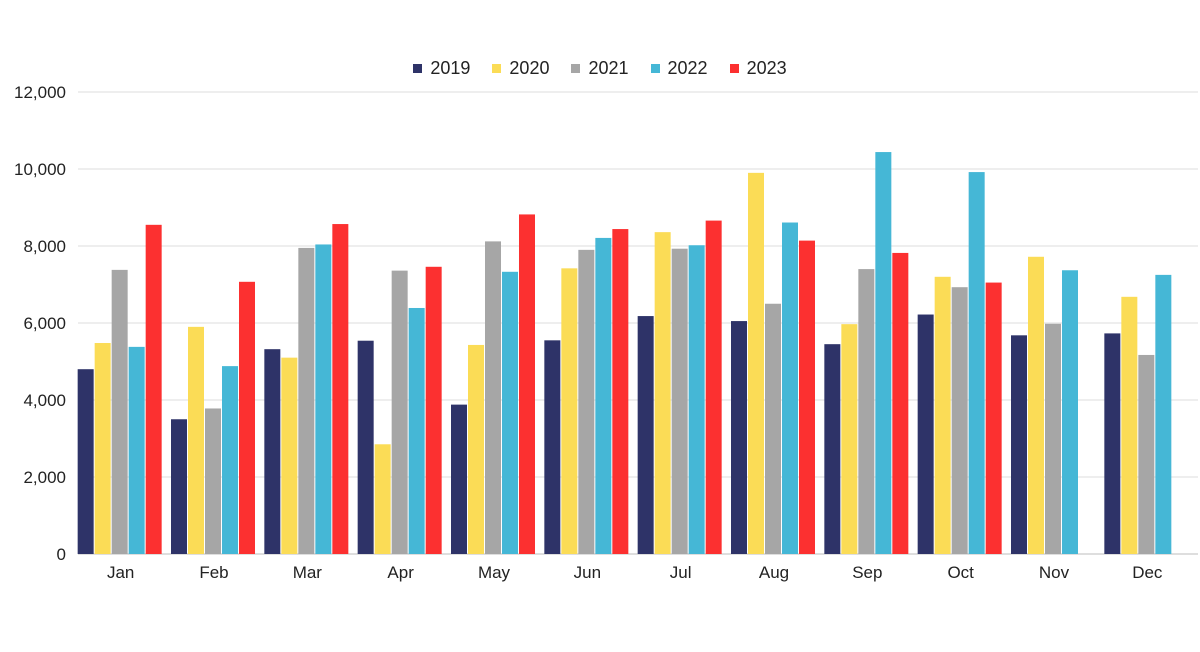  I want to click on bar-2020-Mar, so click(289, 455).